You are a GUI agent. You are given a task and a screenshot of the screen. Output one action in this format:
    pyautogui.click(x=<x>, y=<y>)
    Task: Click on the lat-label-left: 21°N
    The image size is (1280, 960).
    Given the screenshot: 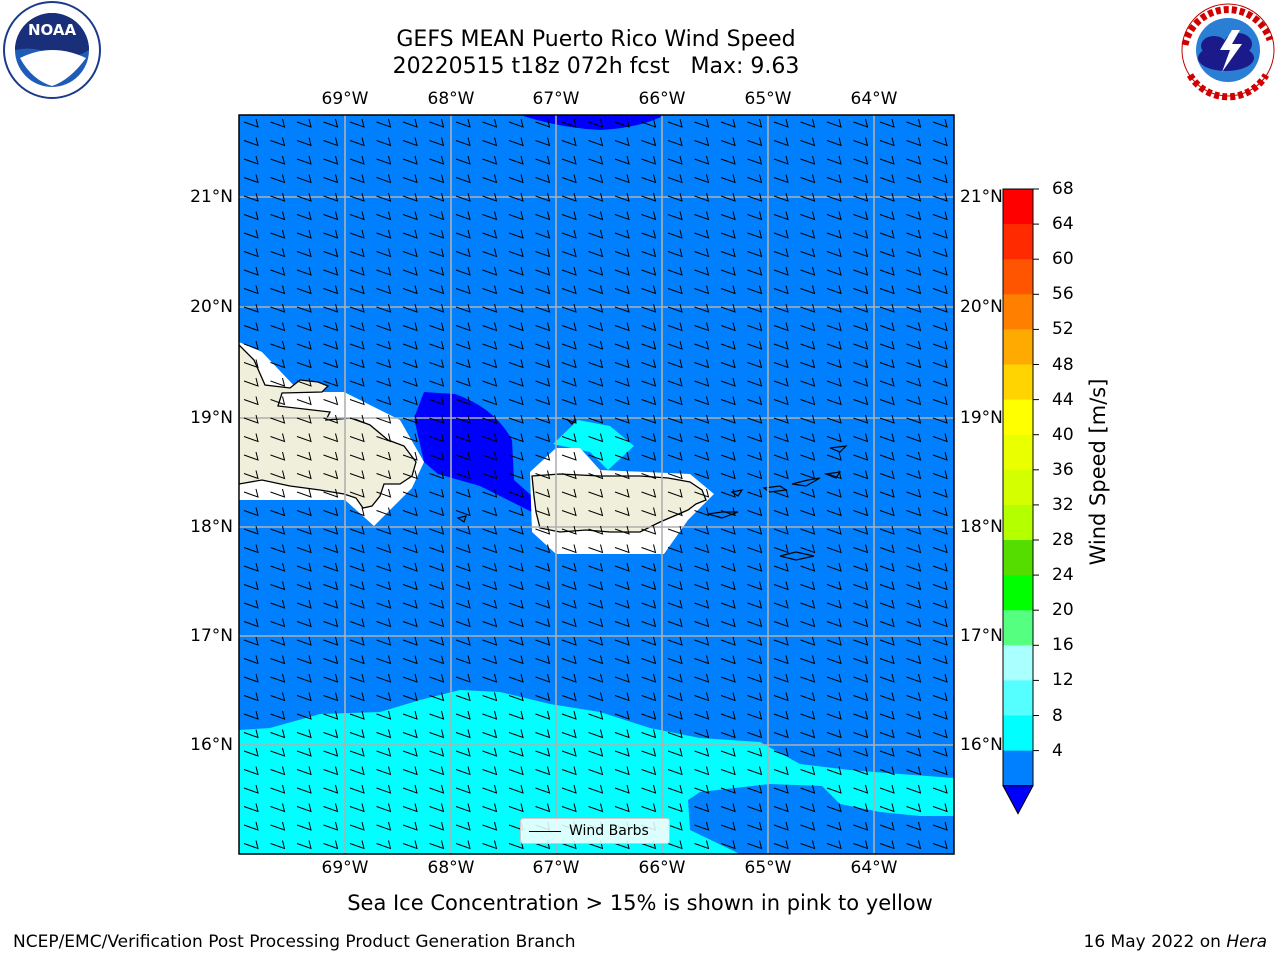 What is the action you would take?
    pyautogui.click(x=211, y=197)
    